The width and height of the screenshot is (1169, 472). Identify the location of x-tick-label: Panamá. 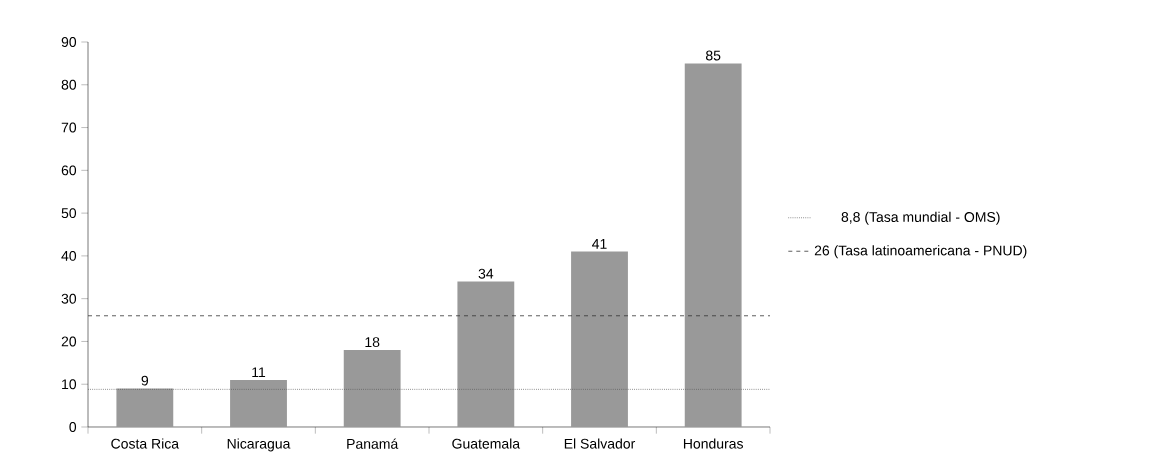
(373, 443).